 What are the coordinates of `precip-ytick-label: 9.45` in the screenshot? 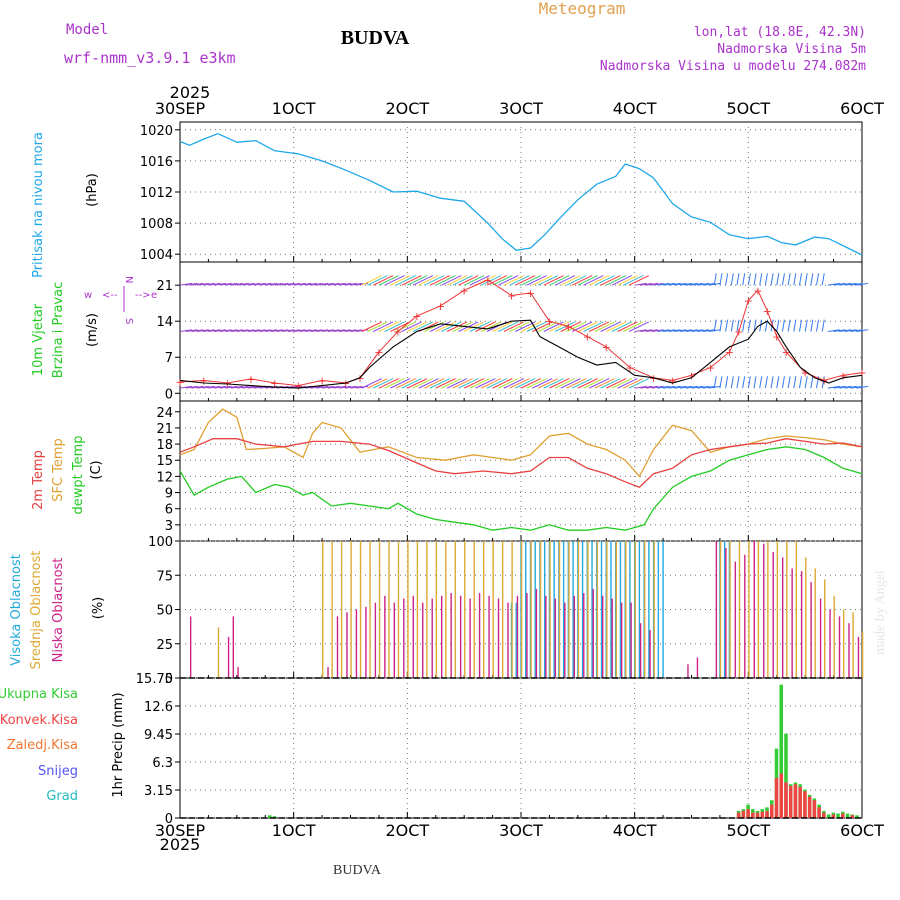 It's located at (158, 735).